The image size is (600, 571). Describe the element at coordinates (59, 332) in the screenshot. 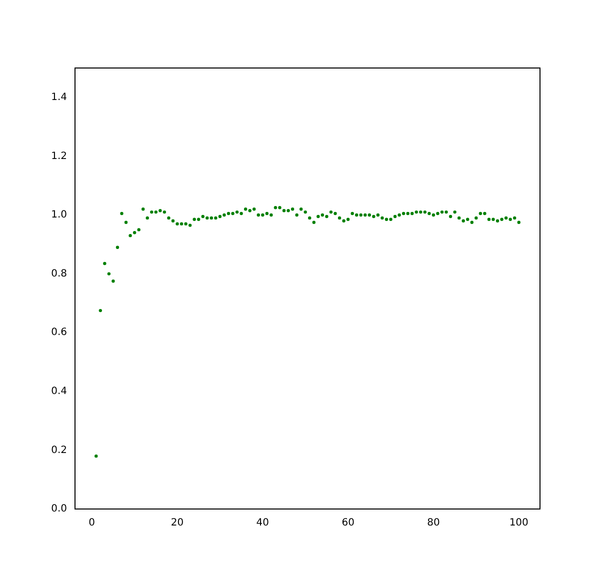

I see `y-tick-label: 0.6` at that location.